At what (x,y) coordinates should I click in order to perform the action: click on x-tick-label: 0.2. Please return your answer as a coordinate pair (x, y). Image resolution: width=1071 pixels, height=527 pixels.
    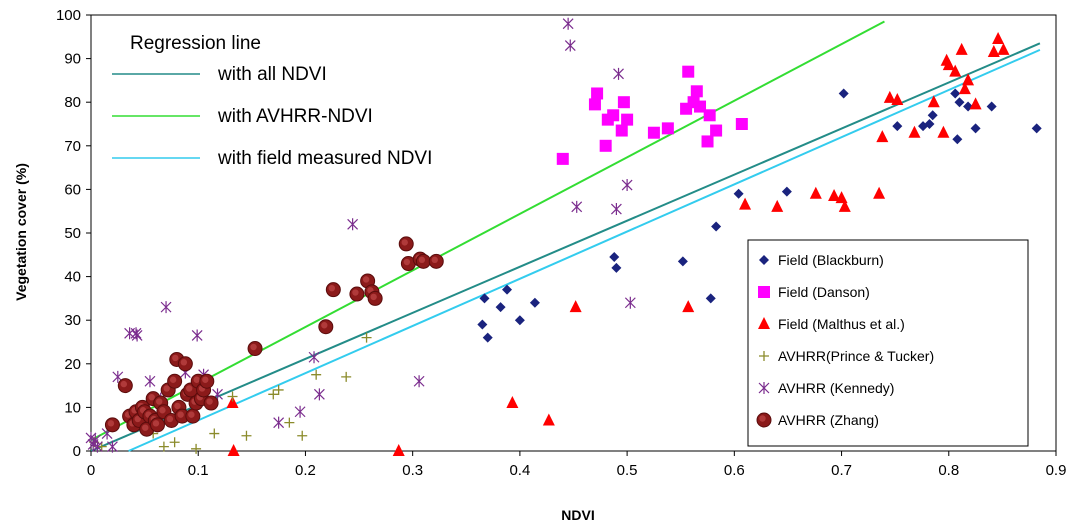
    Looking at the image, I should click on (305, 470).